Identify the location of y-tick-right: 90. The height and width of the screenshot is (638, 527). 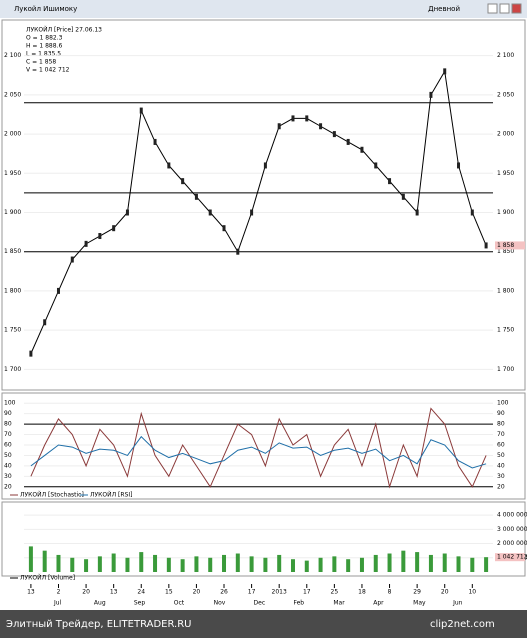
(501, 413).